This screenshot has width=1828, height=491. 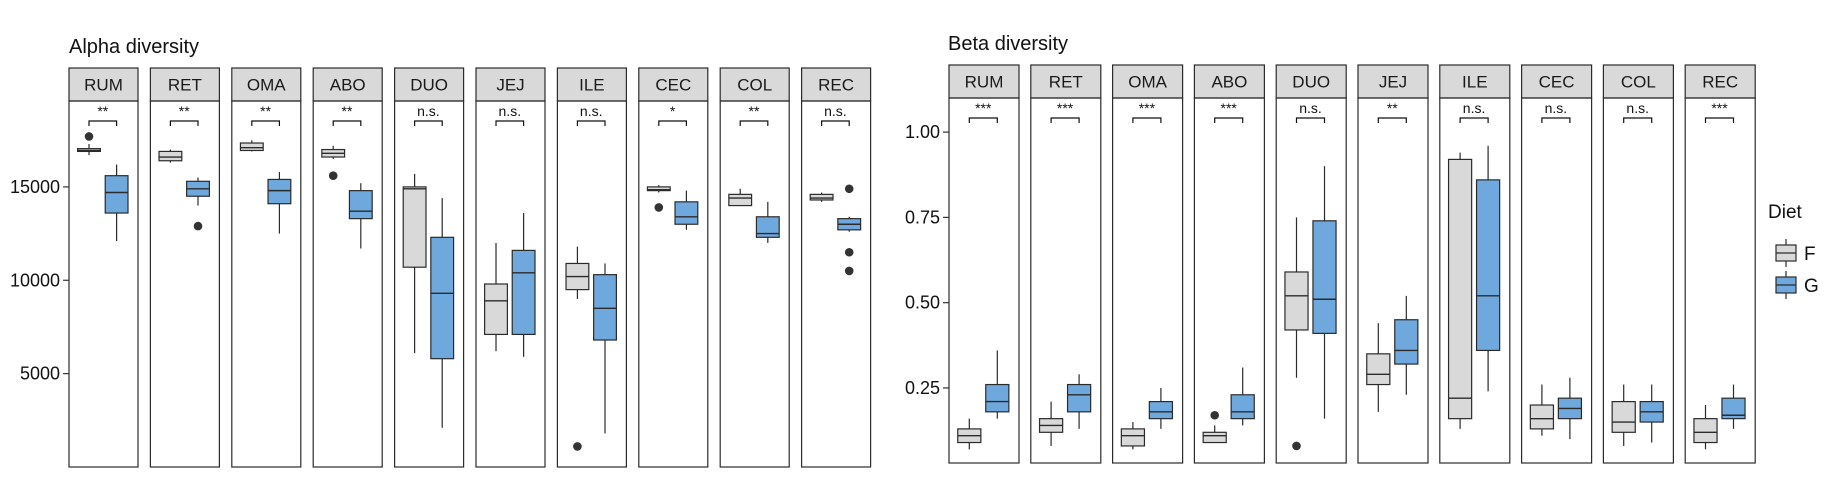 I want to click on facet-strip-label: COL, so click(x=1638, y=82).